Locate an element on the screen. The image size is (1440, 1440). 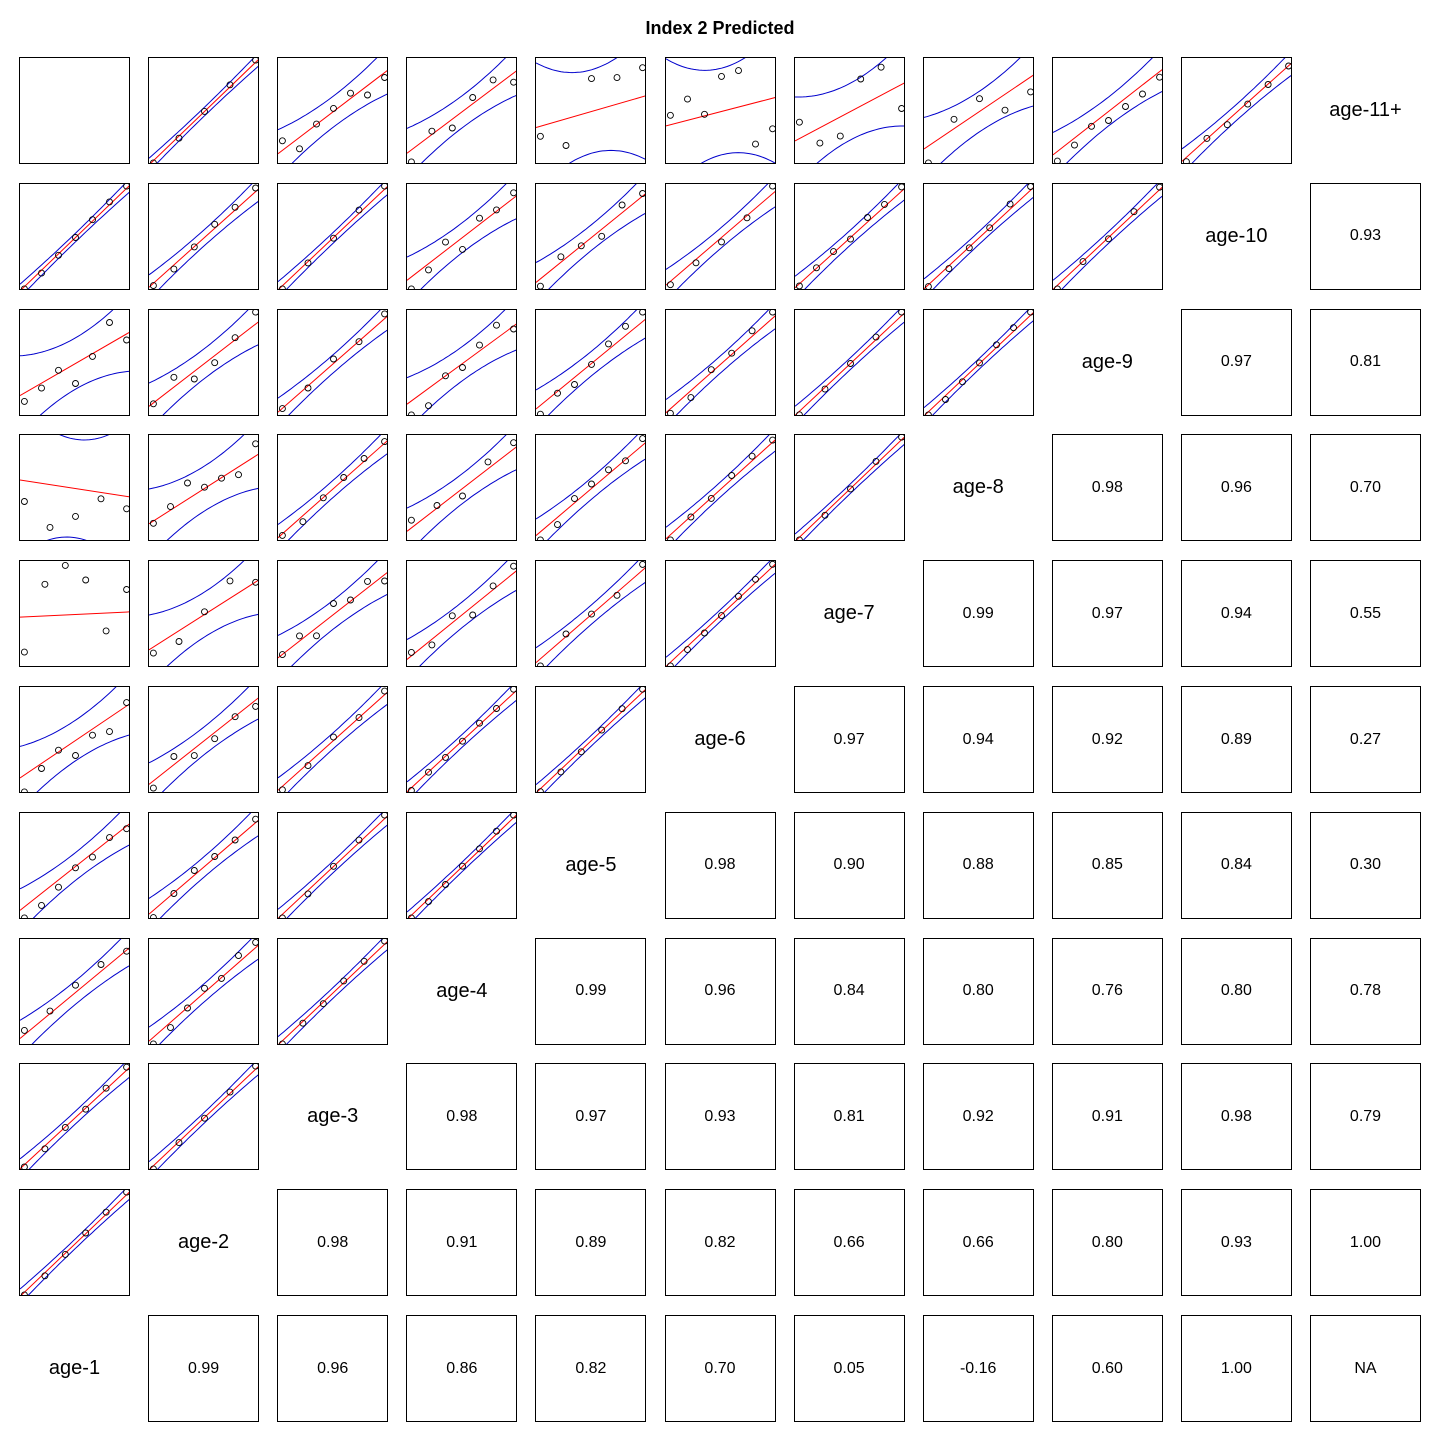
correlation-value: 0.91 is located at coordinates (1107, 1116).